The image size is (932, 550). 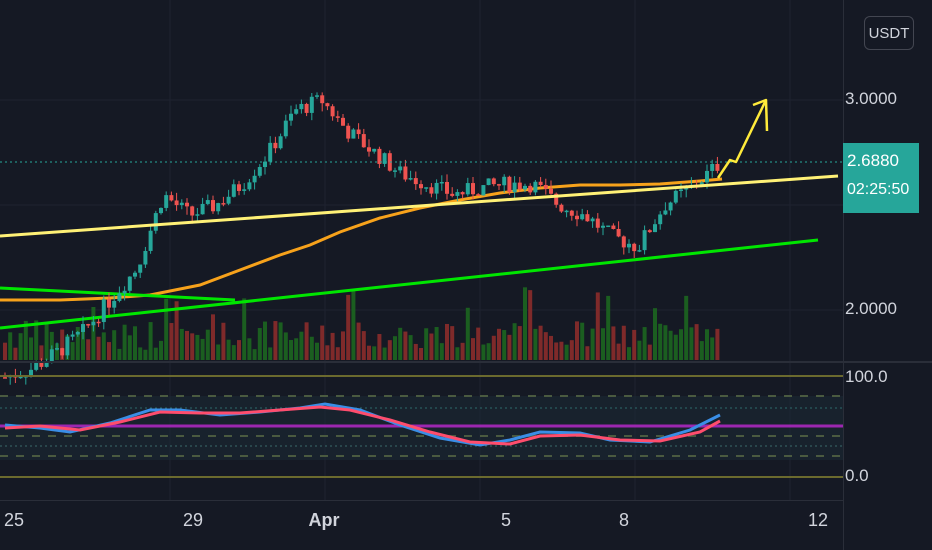 I want to click on trendline-lower, so click(x=409, y=284).